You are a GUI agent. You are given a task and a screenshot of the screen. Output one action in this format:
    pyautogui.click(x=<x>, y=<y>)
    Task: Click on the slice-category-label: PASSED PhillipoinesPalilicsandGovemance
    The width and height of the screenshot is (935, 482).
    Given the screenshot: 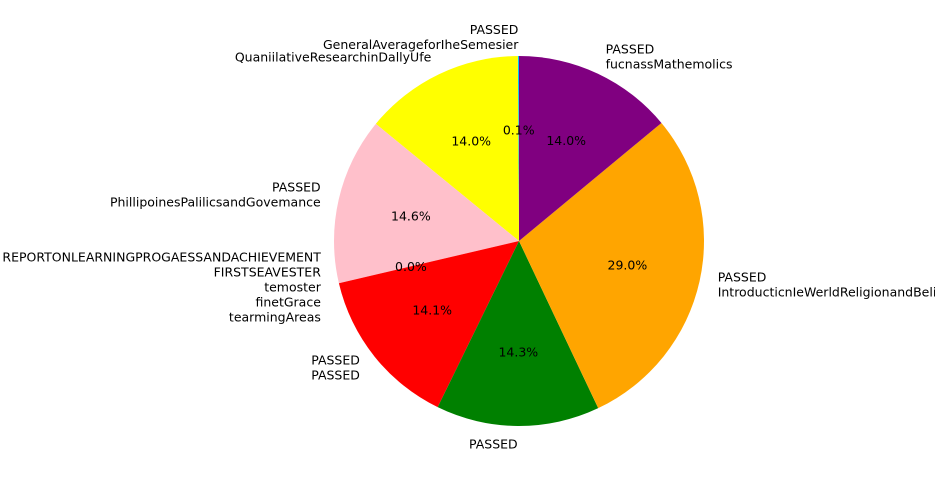 What is the action you would take?
    pyautogui.click(x=215, y=195)
    